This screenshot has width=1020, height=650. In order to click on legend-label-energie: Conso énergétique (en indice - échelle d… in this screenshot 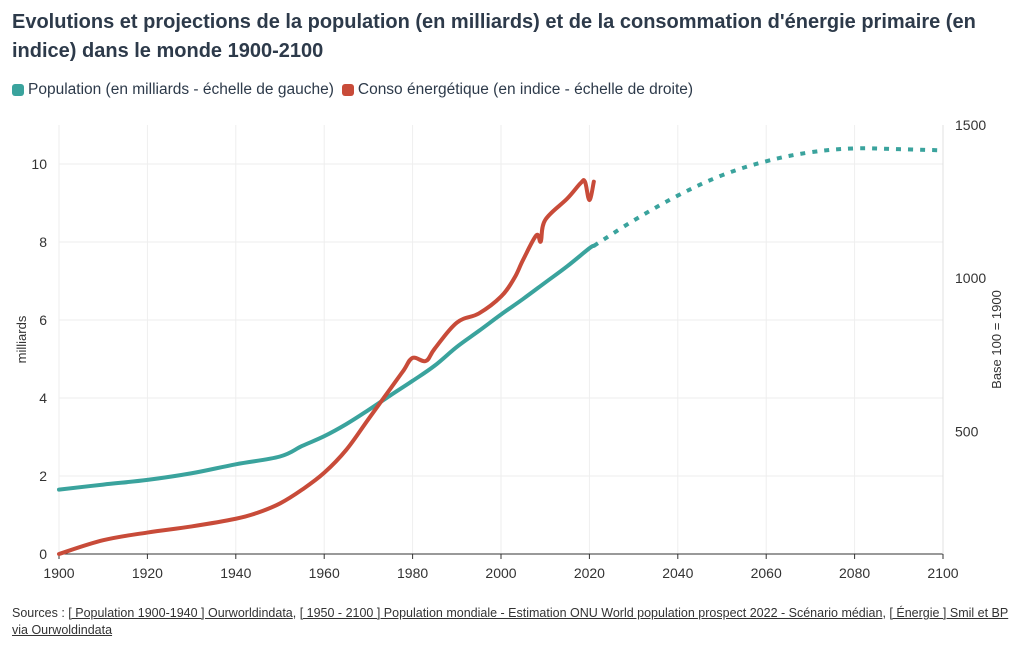, I will do `click(525, 89)`.